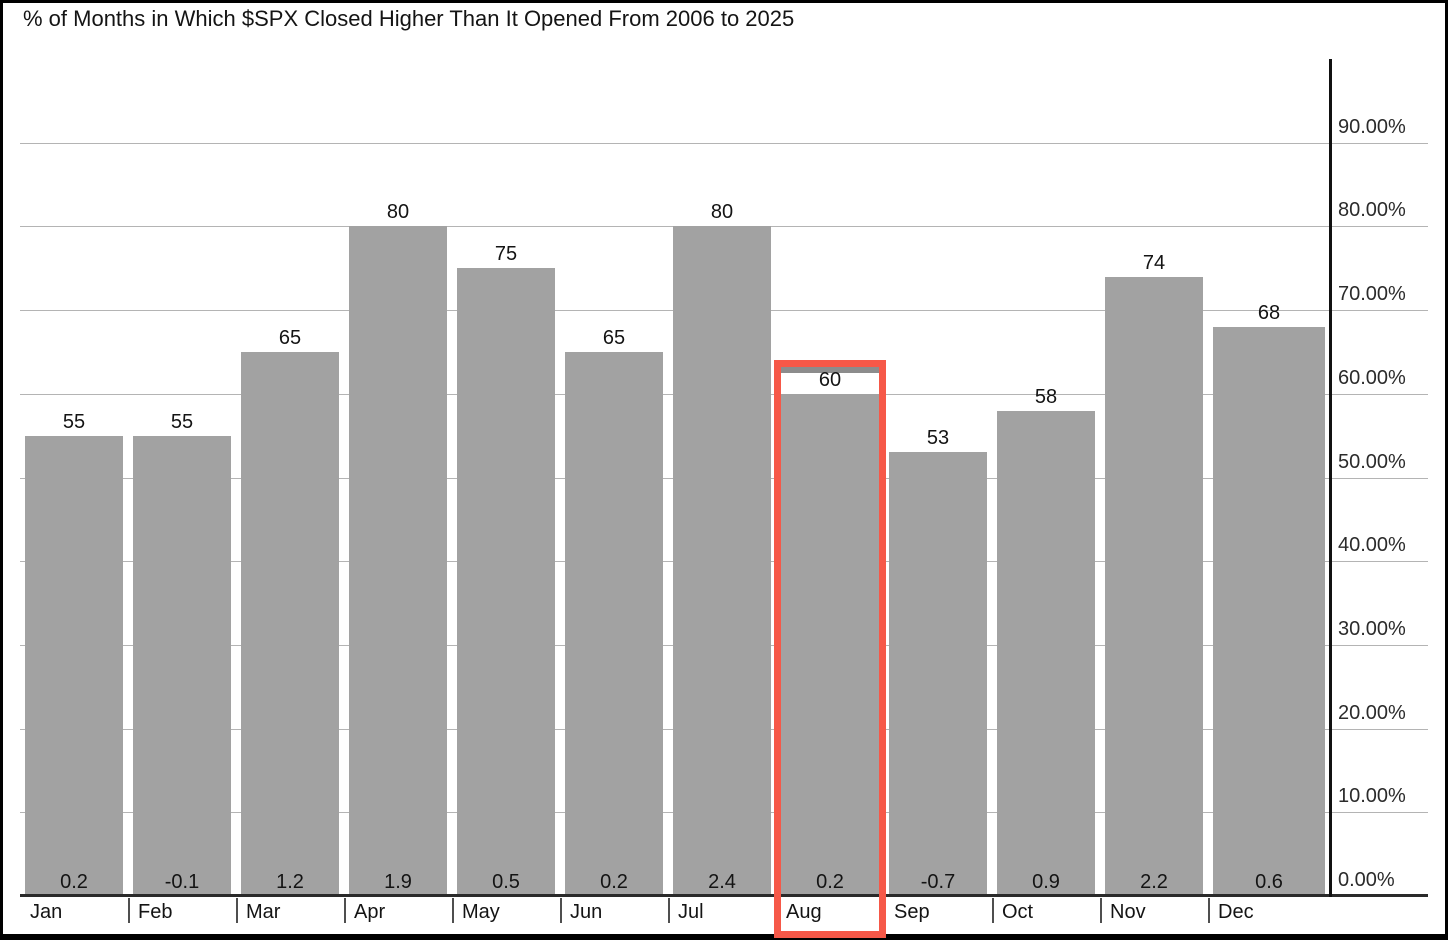 The height and width of the screenshot is (940, 1448). Describe the element at coordinates (1236, 912) in the screenshot. I see `x-tick-label-dec: Dec` at that location.